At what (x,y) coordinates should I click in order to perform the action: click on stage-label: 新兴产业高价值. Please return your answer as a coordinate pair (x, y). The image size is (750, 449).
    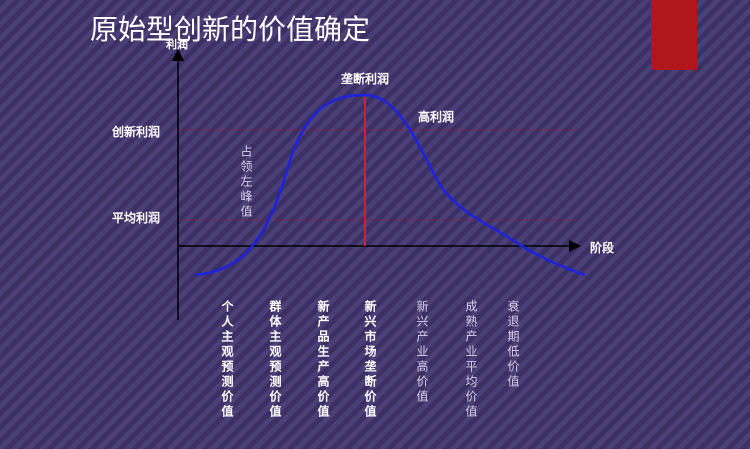
    Looking at the image, I should click on (422, 352).